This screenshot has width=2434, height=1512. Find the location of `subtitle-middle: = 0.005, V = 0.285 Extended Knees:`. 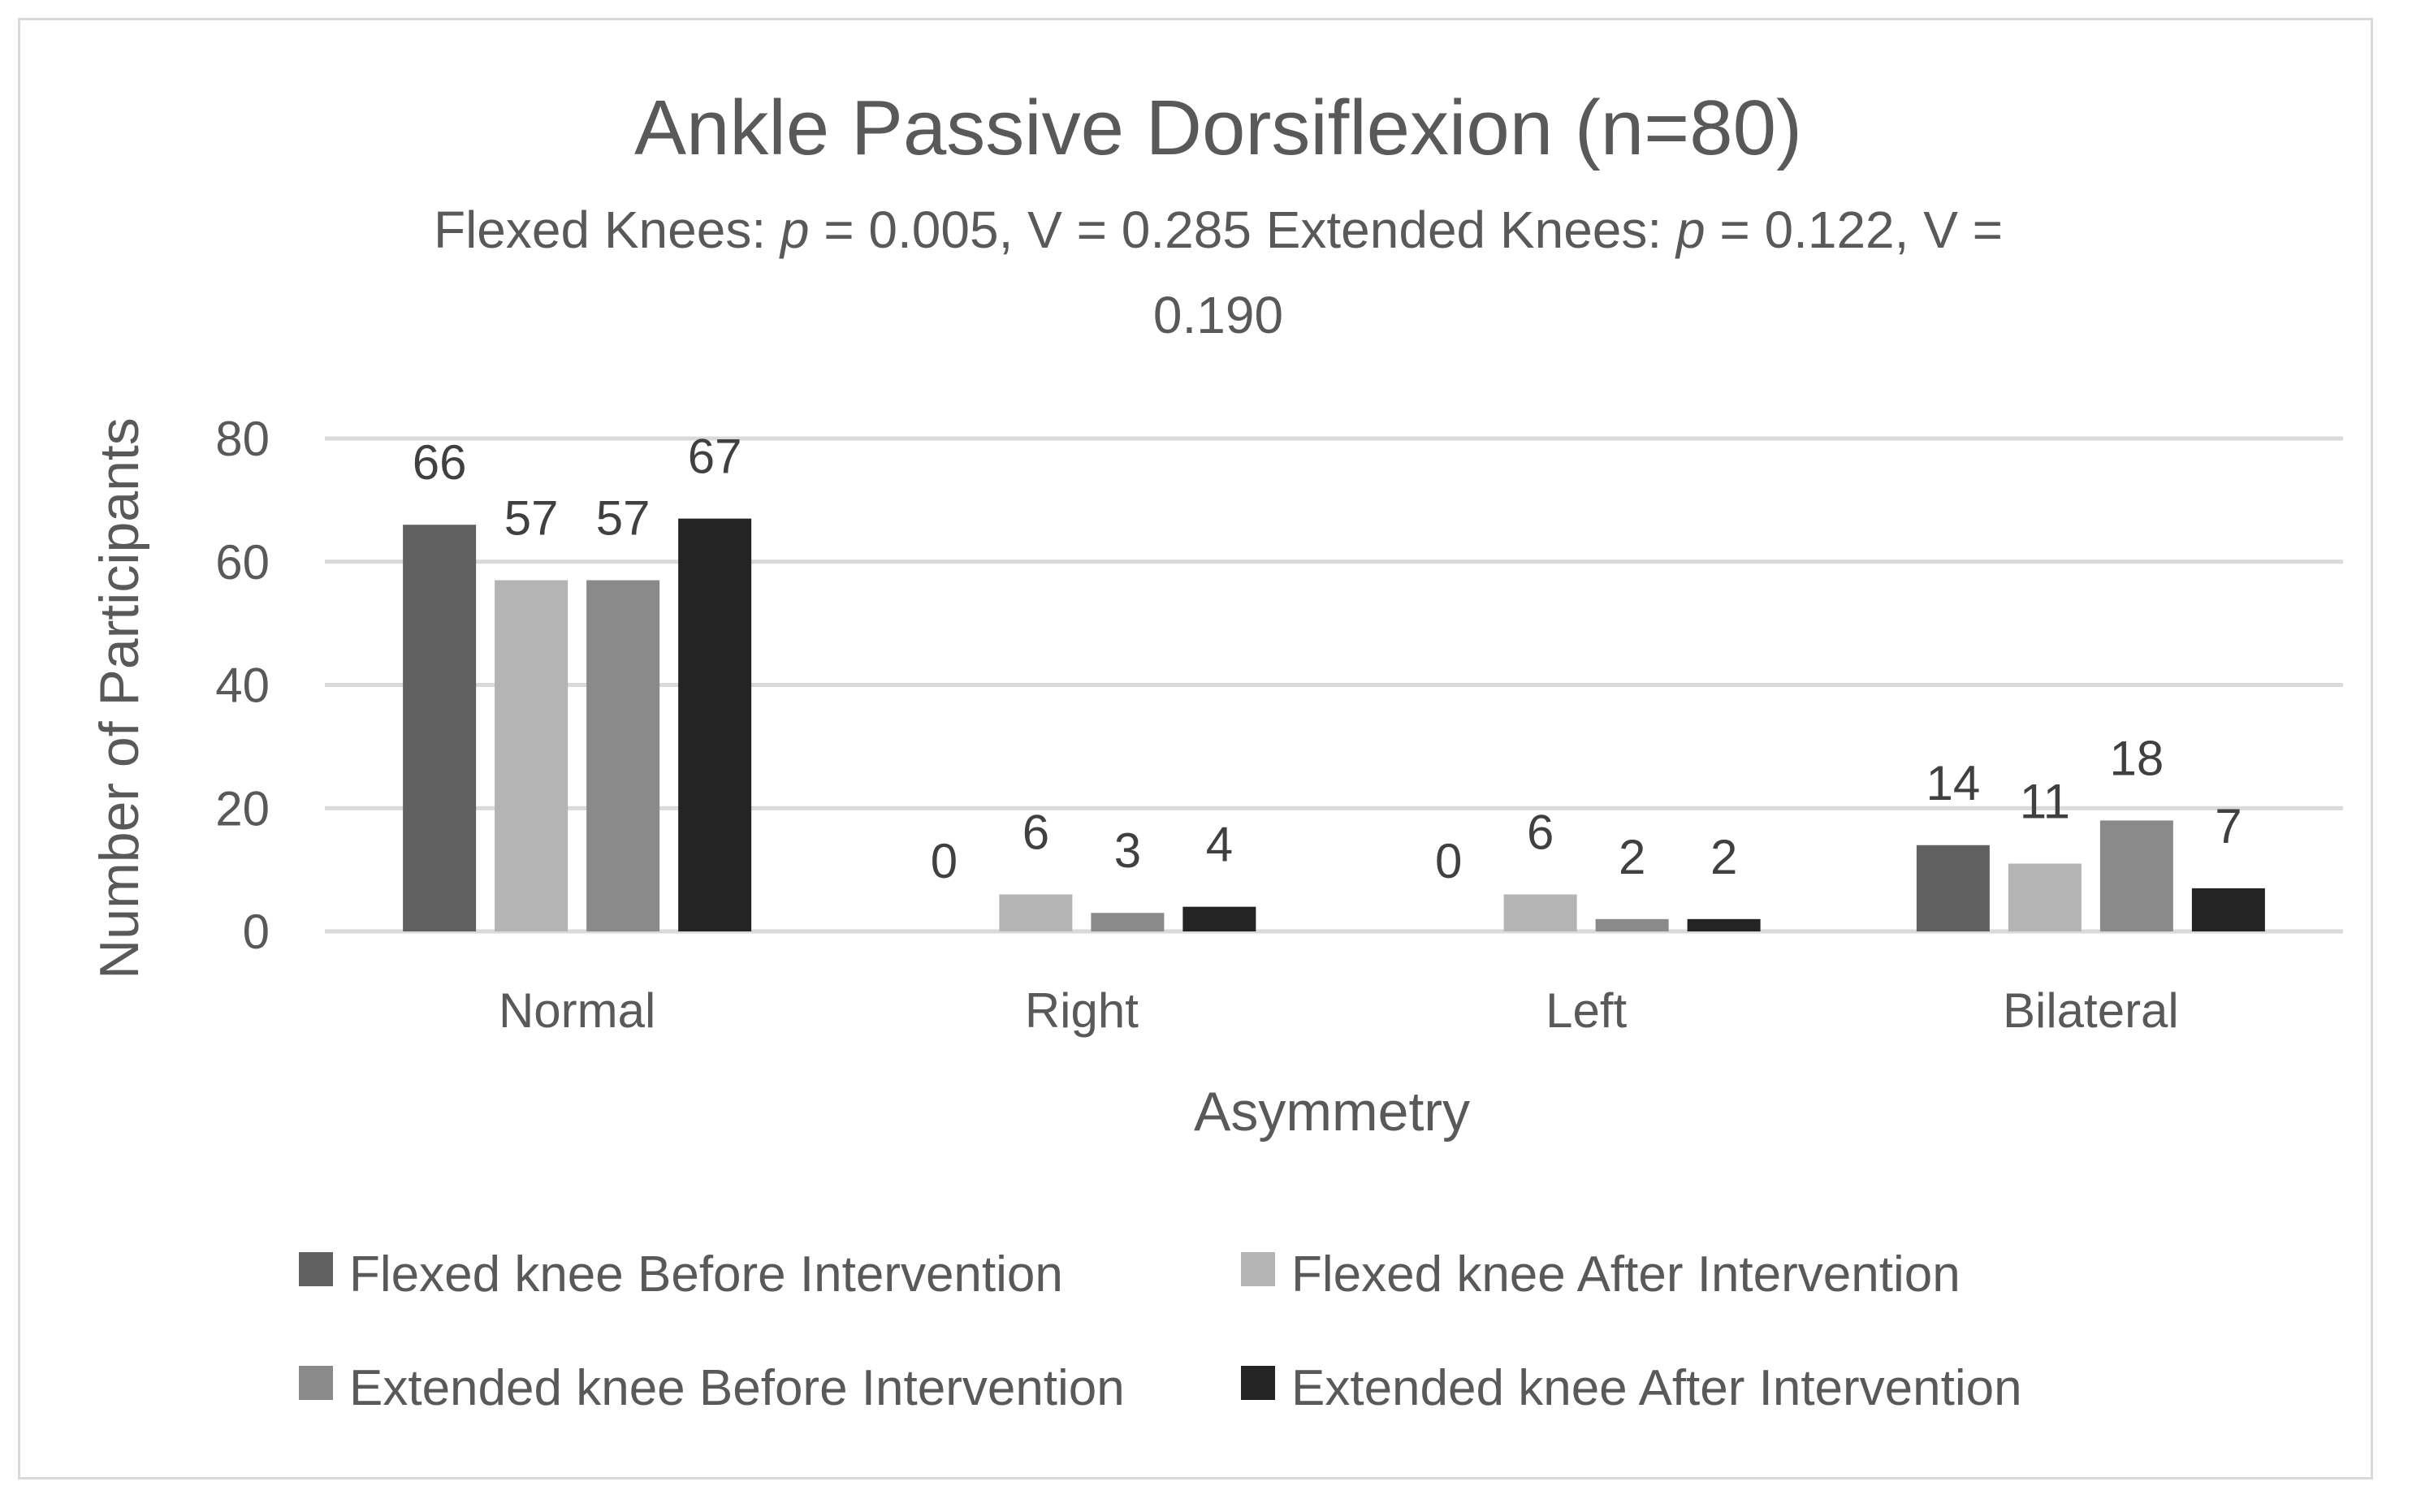

subtitle-middle: = 0.005, V = 0.285 Extended Knees: is located at coordinates (1242, 230).